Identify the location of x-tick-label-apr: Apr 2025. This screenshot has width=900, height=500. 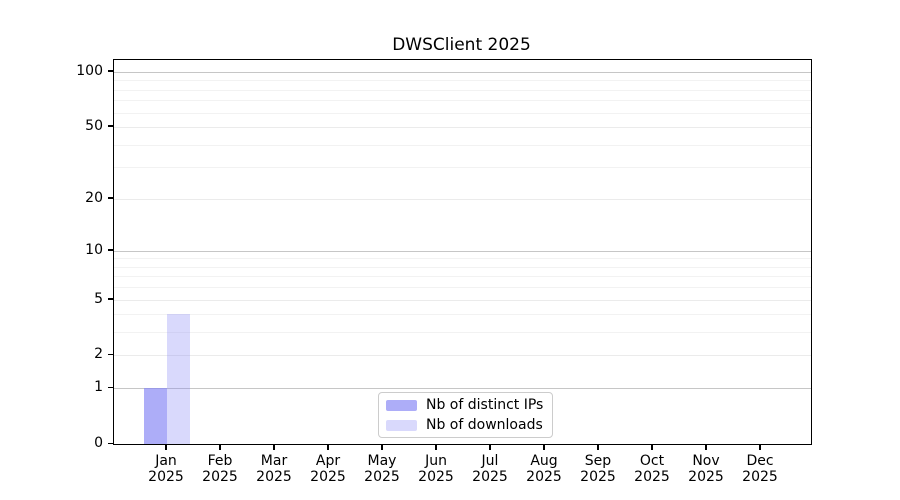
(328, 469).